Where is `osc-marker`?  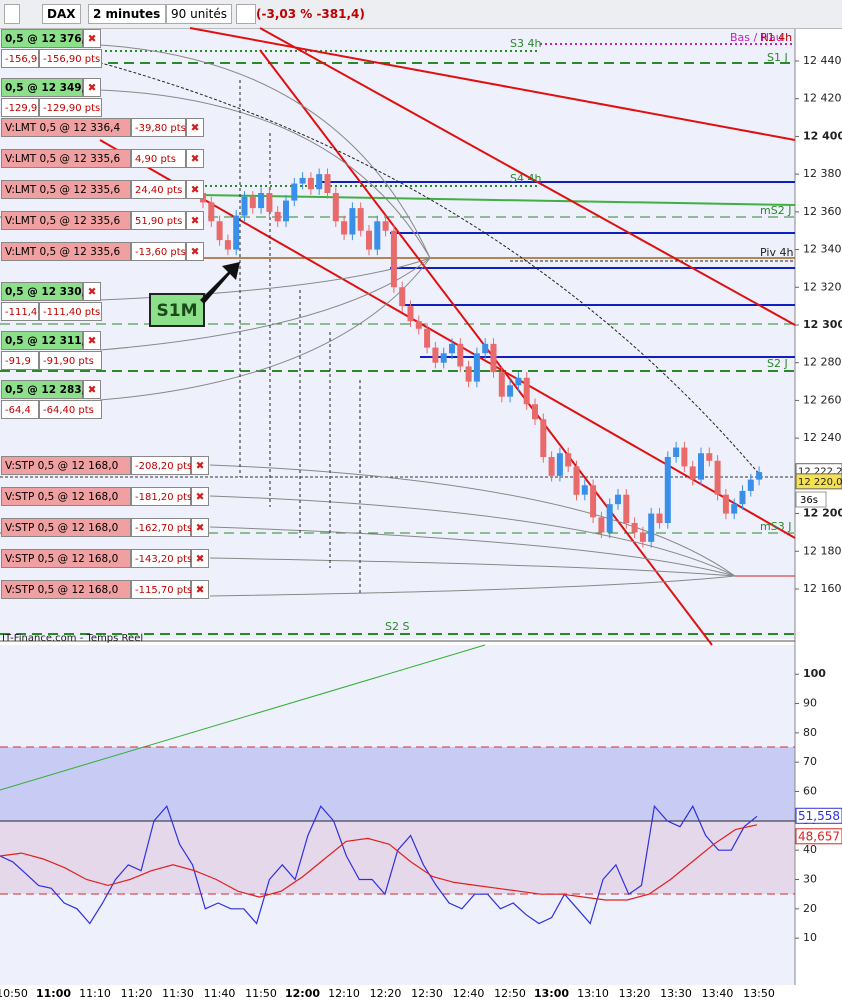 osc-marker is located at coordinates (818, 815).